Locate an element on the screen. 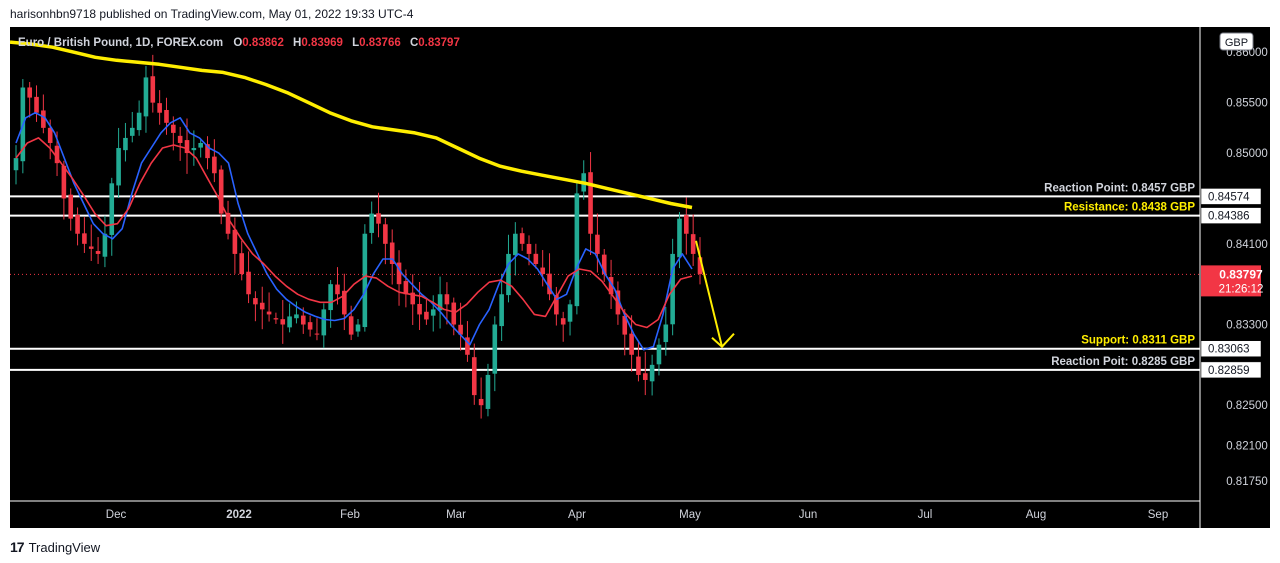  currency-badge: GBP is located at coordinates (1236, 41).